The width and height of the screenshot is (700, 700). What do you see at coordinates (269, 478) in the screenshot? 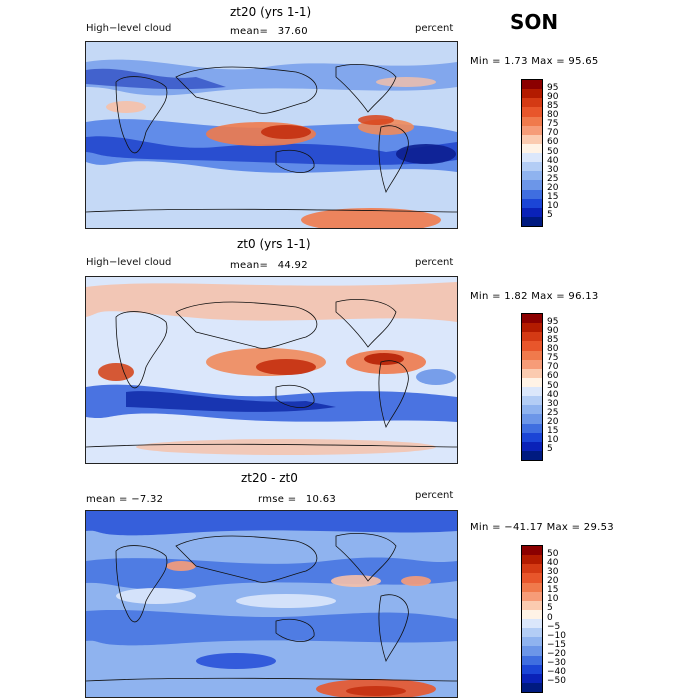
I see `panel3-title: zt20 - zt0` at bounding box center [269, 478].